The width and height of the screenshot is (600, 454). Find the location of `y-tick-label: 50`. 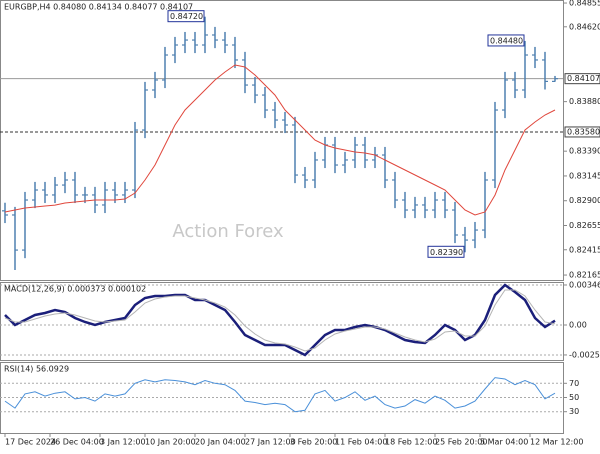

y-tick-label: 50 is located at coordinates (574, 397).